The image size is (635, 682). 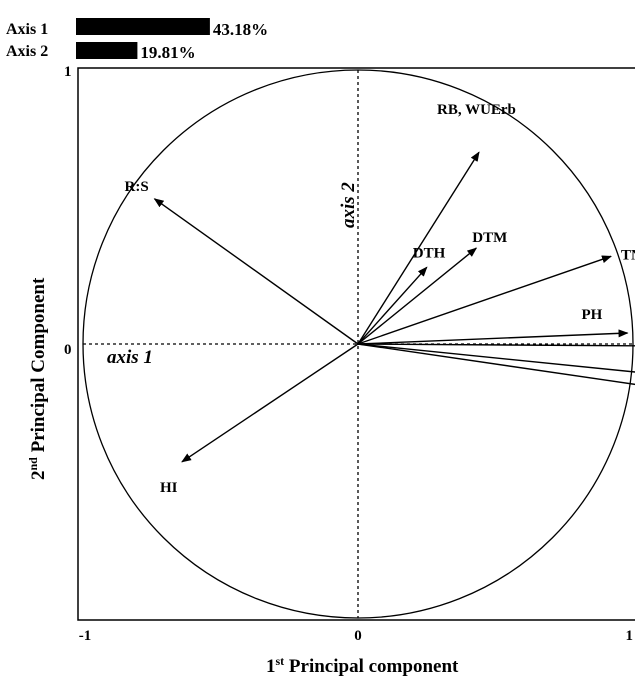 I want to click on y-tick-label: 1, so click(x=68, y=72).